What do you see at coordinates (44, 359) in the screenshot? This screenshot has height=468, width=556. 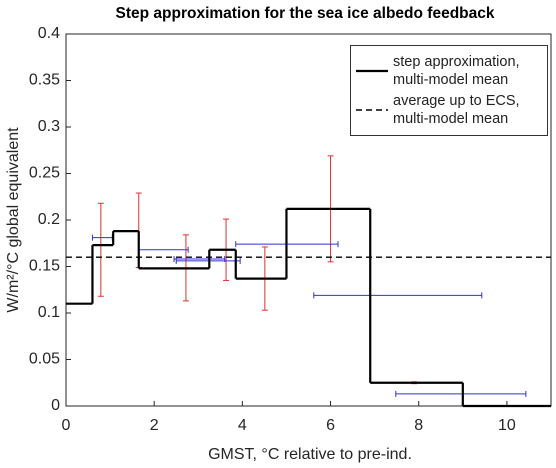 I see `y-tick-label: 0.05` at bounding box center [44, 359].